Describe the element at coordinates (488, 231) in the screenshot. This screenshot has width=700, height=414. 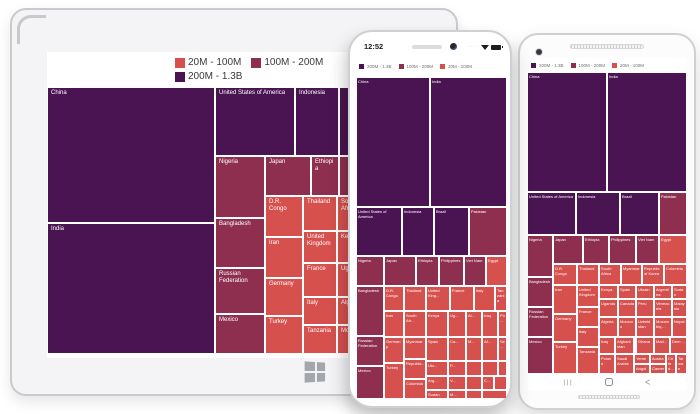
I see `treemap-cell-pakistan: Pakistan` at that location.